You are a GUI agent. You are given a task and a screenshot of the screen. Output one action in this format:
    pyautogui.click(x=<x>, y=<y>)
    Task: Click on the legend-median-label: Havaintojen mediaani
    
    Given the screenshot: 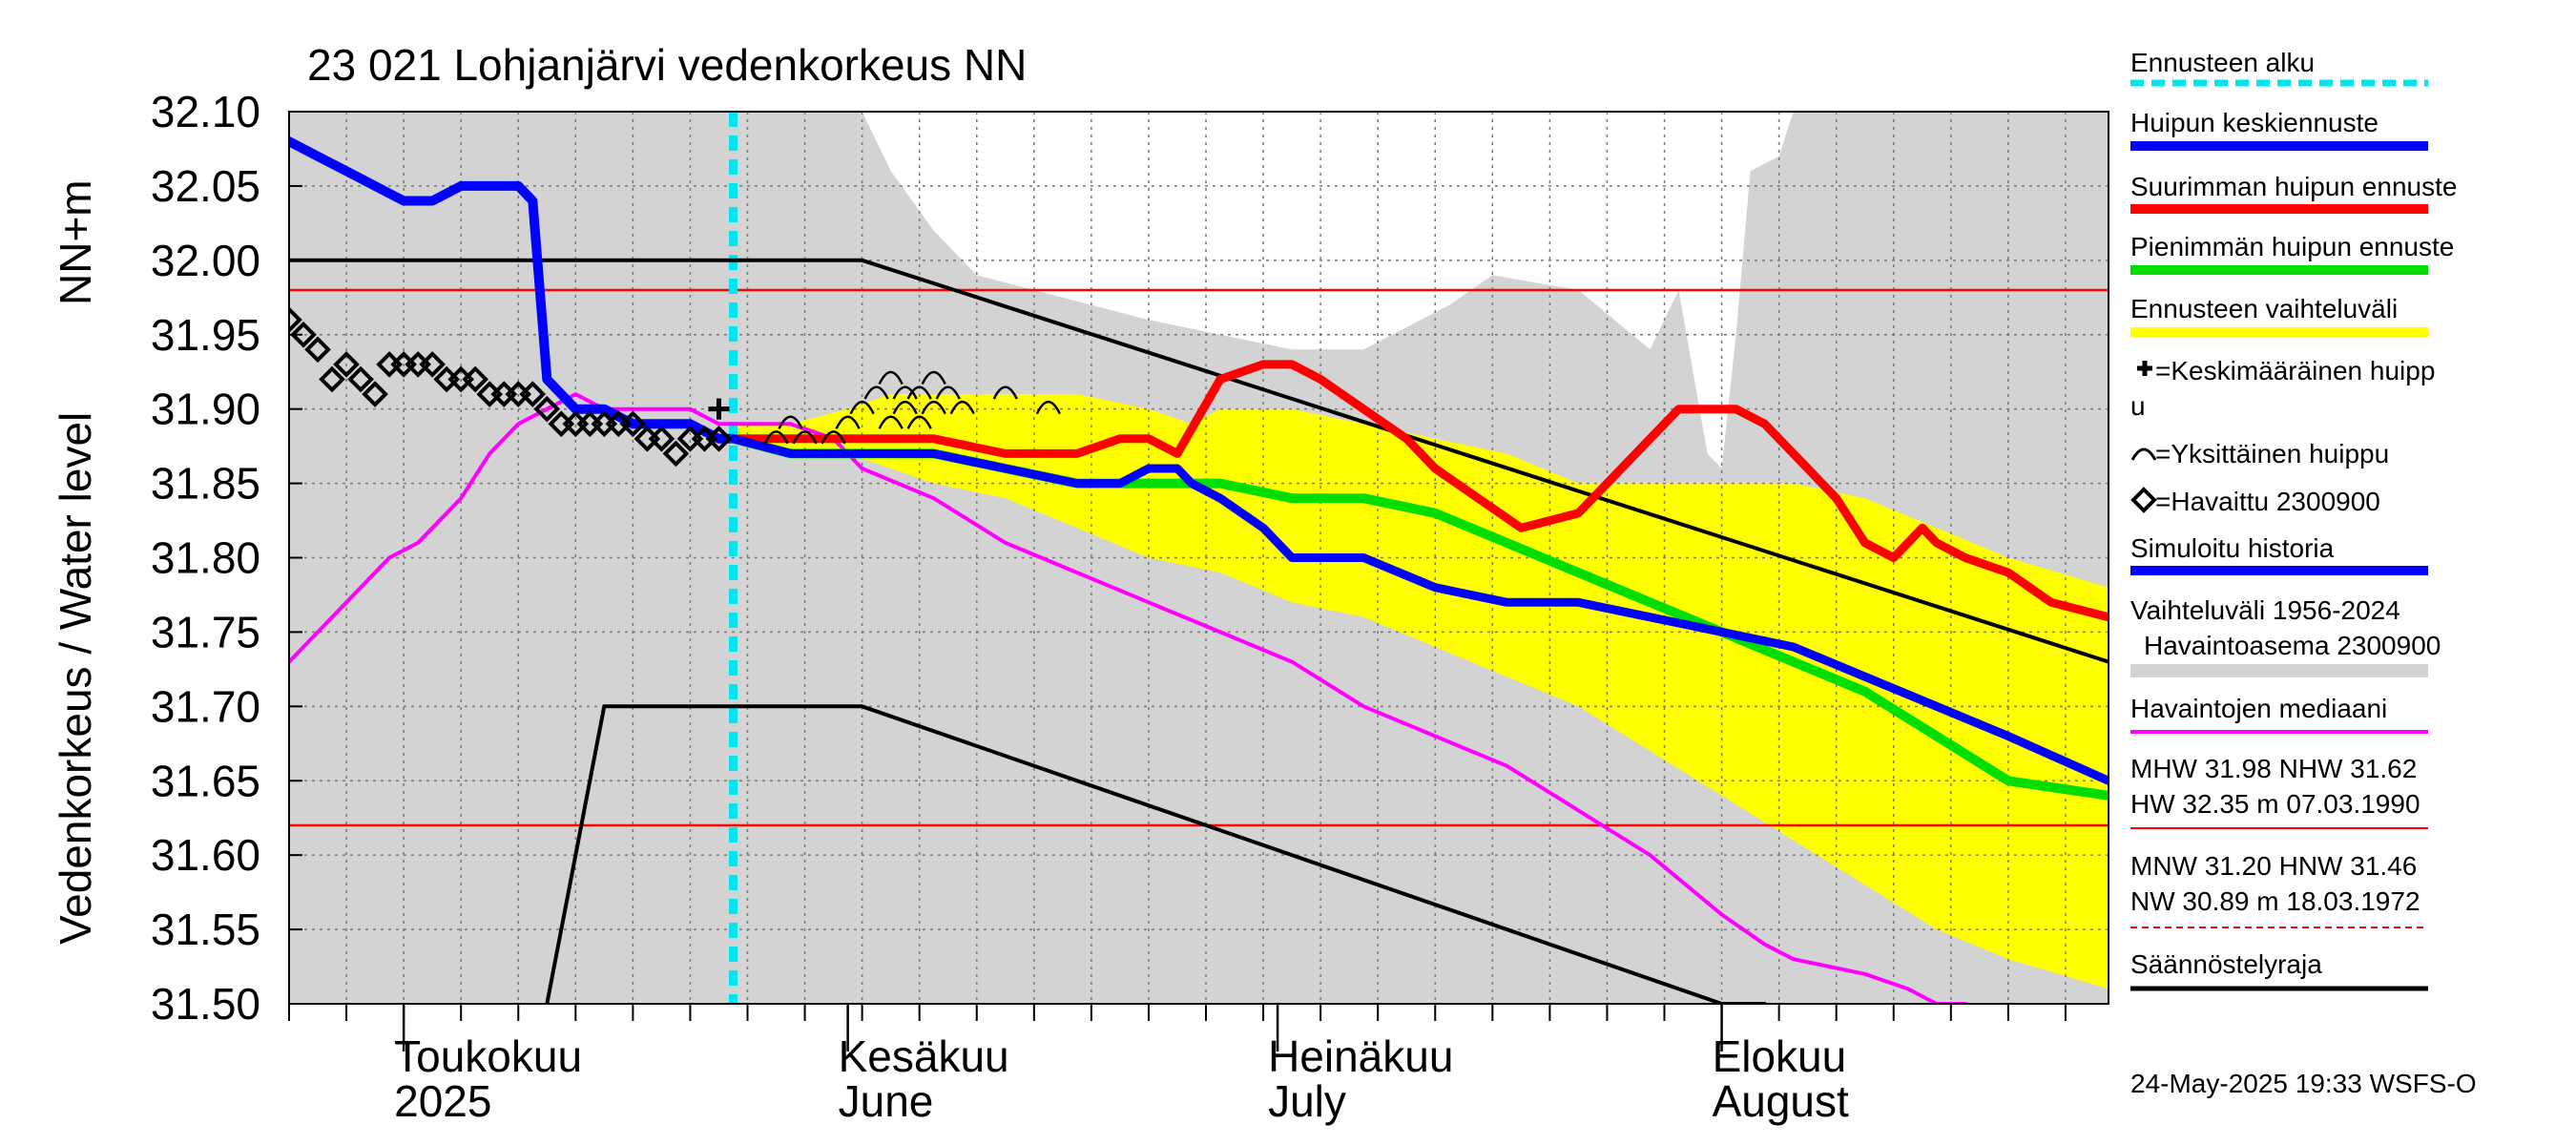 What is the action you would take?
    pyautogui.click(x=2258, y=708)
    